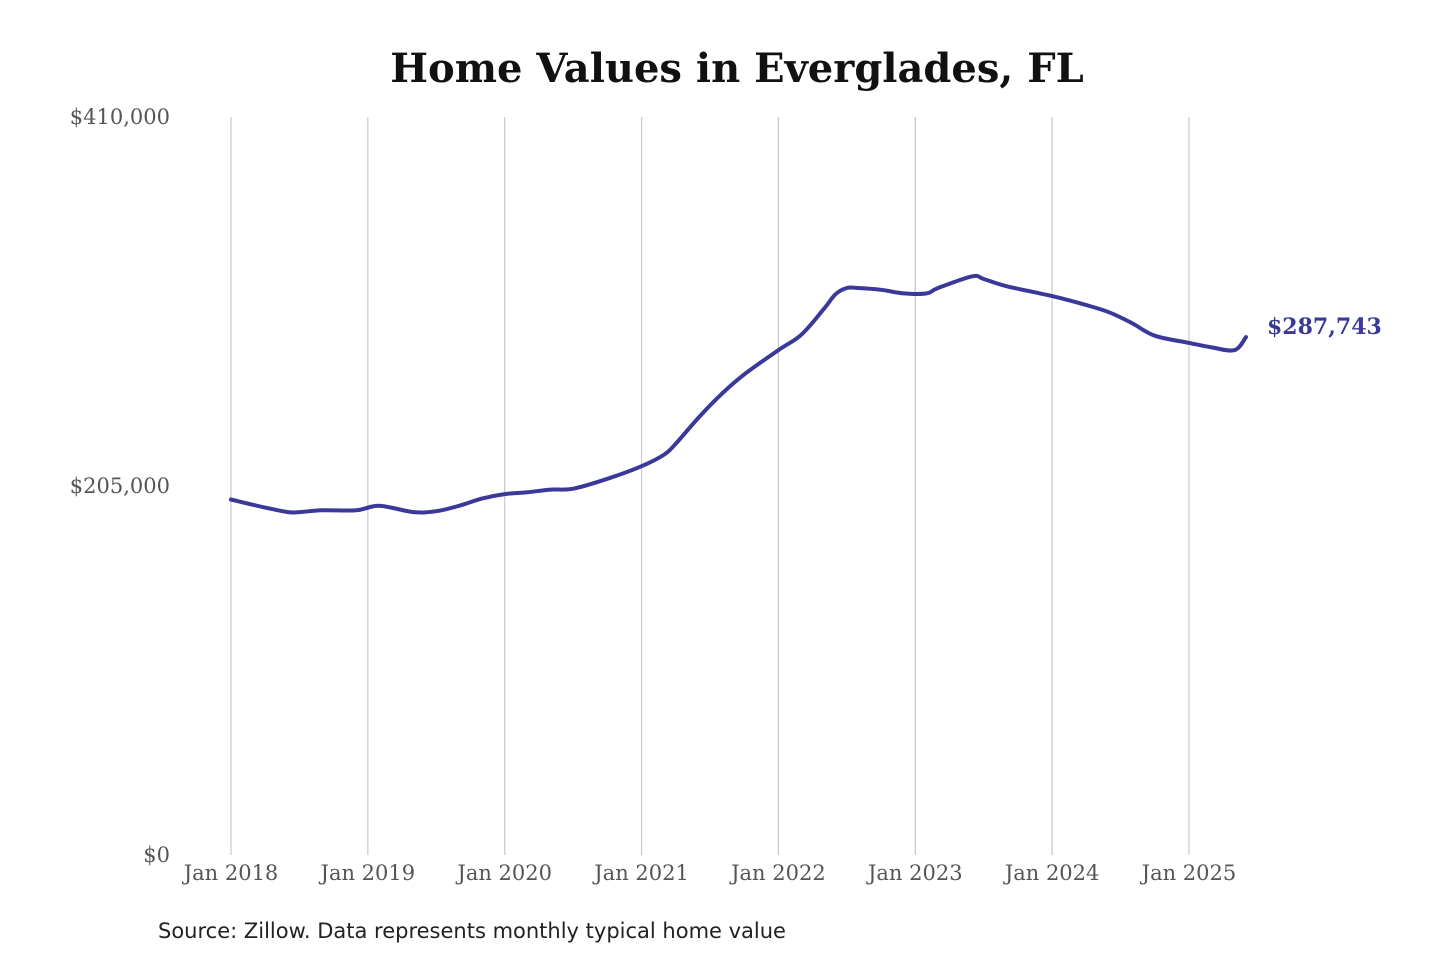 The width and height of the screenshot is (1440, 960). What do you see at coordinates (120, 117) in the screenshot?
I see `y-tick-label: $410,000` at bounding box center [120, 117].